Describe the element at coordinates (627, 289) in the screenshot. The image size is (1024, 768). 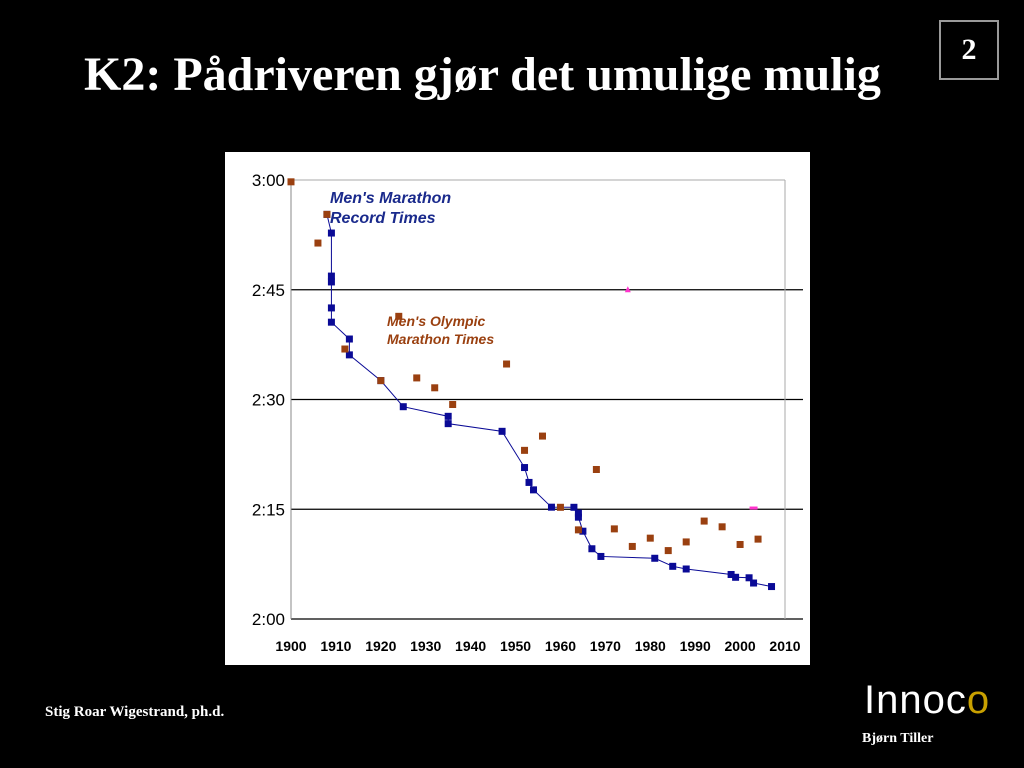
I see `magenta-marker` at that location.